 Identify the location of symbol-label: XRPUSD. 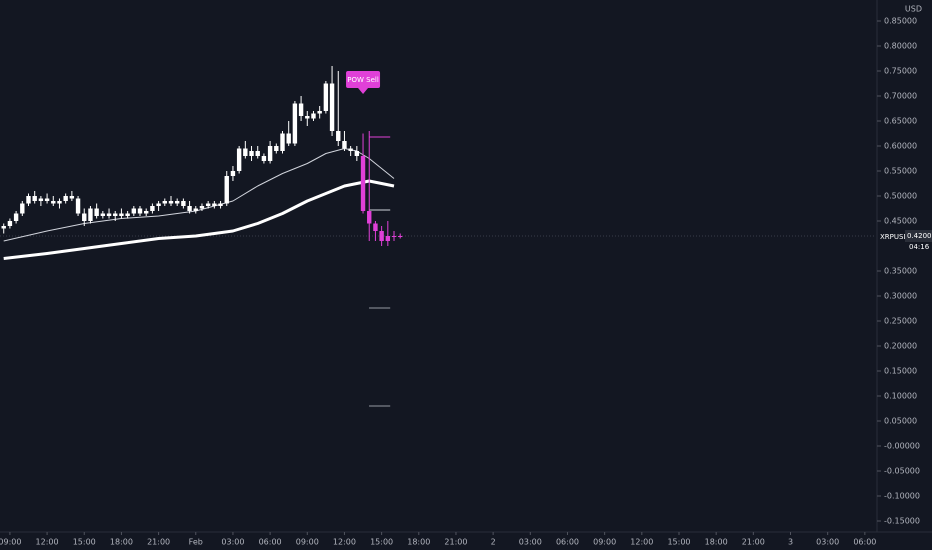
(894, 237).